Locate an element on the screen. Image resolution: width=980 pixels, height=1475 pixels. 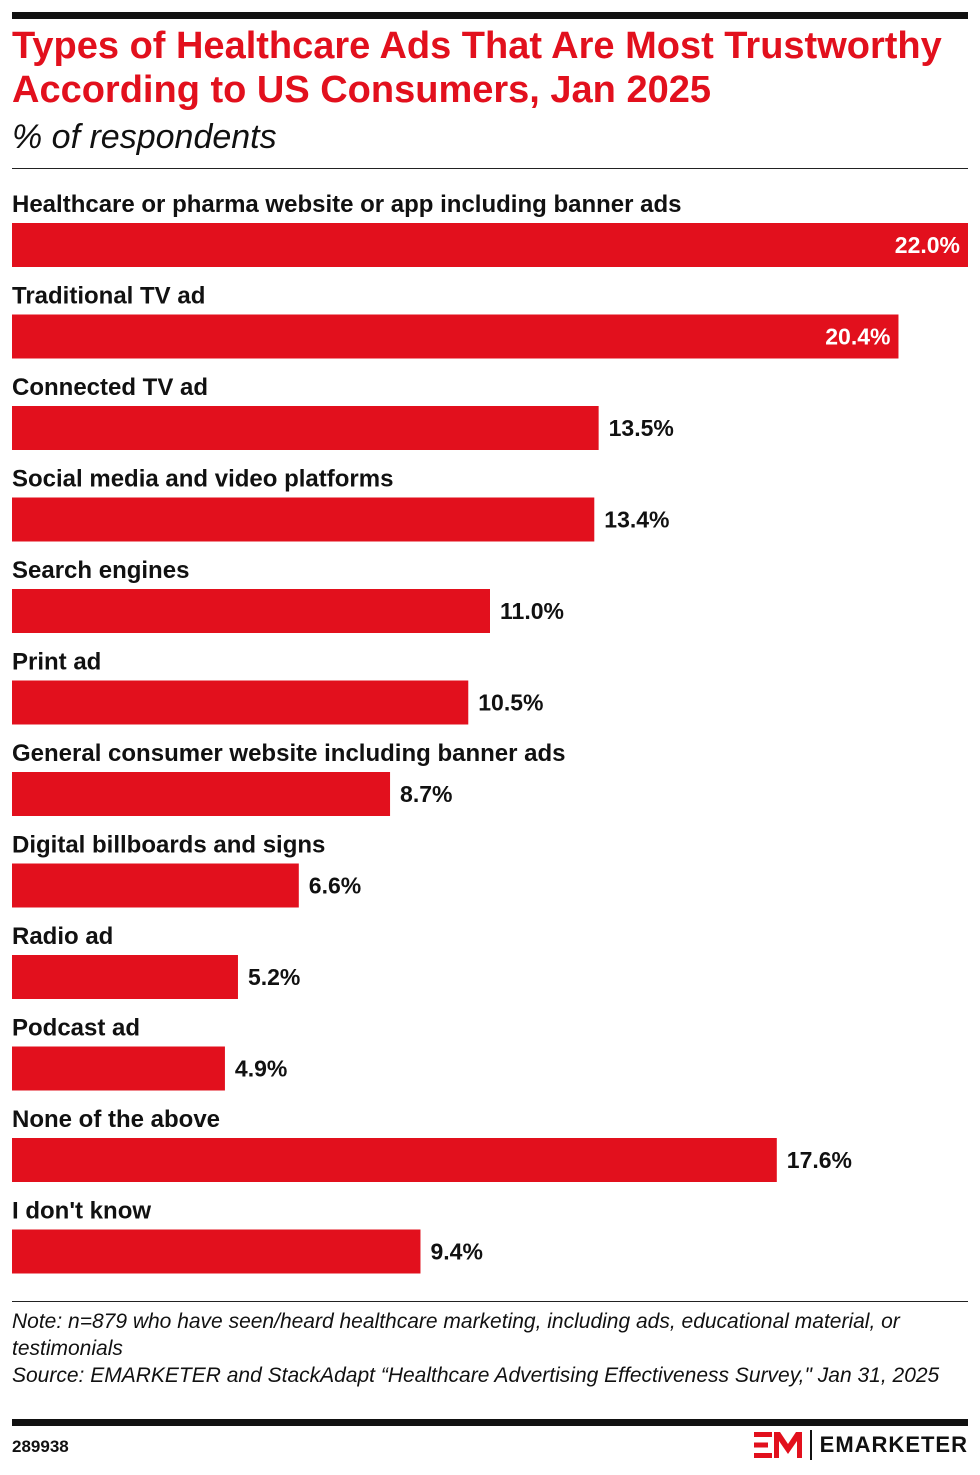
category-label: Social media and video platforms is located at coordinates (202, 479).